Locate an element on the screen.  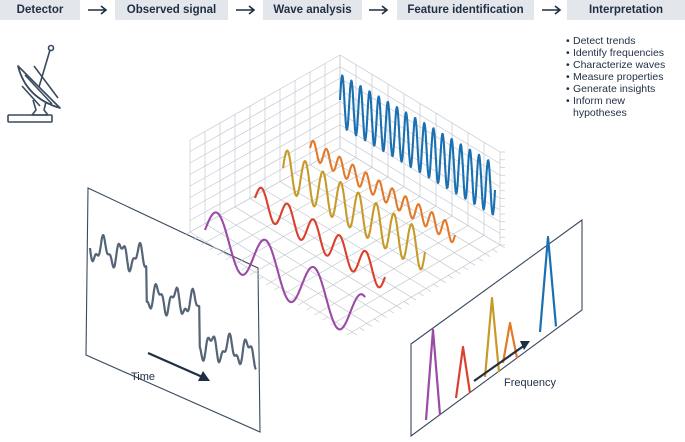
satellite-dish-icon is located at coordinates (34, 83).